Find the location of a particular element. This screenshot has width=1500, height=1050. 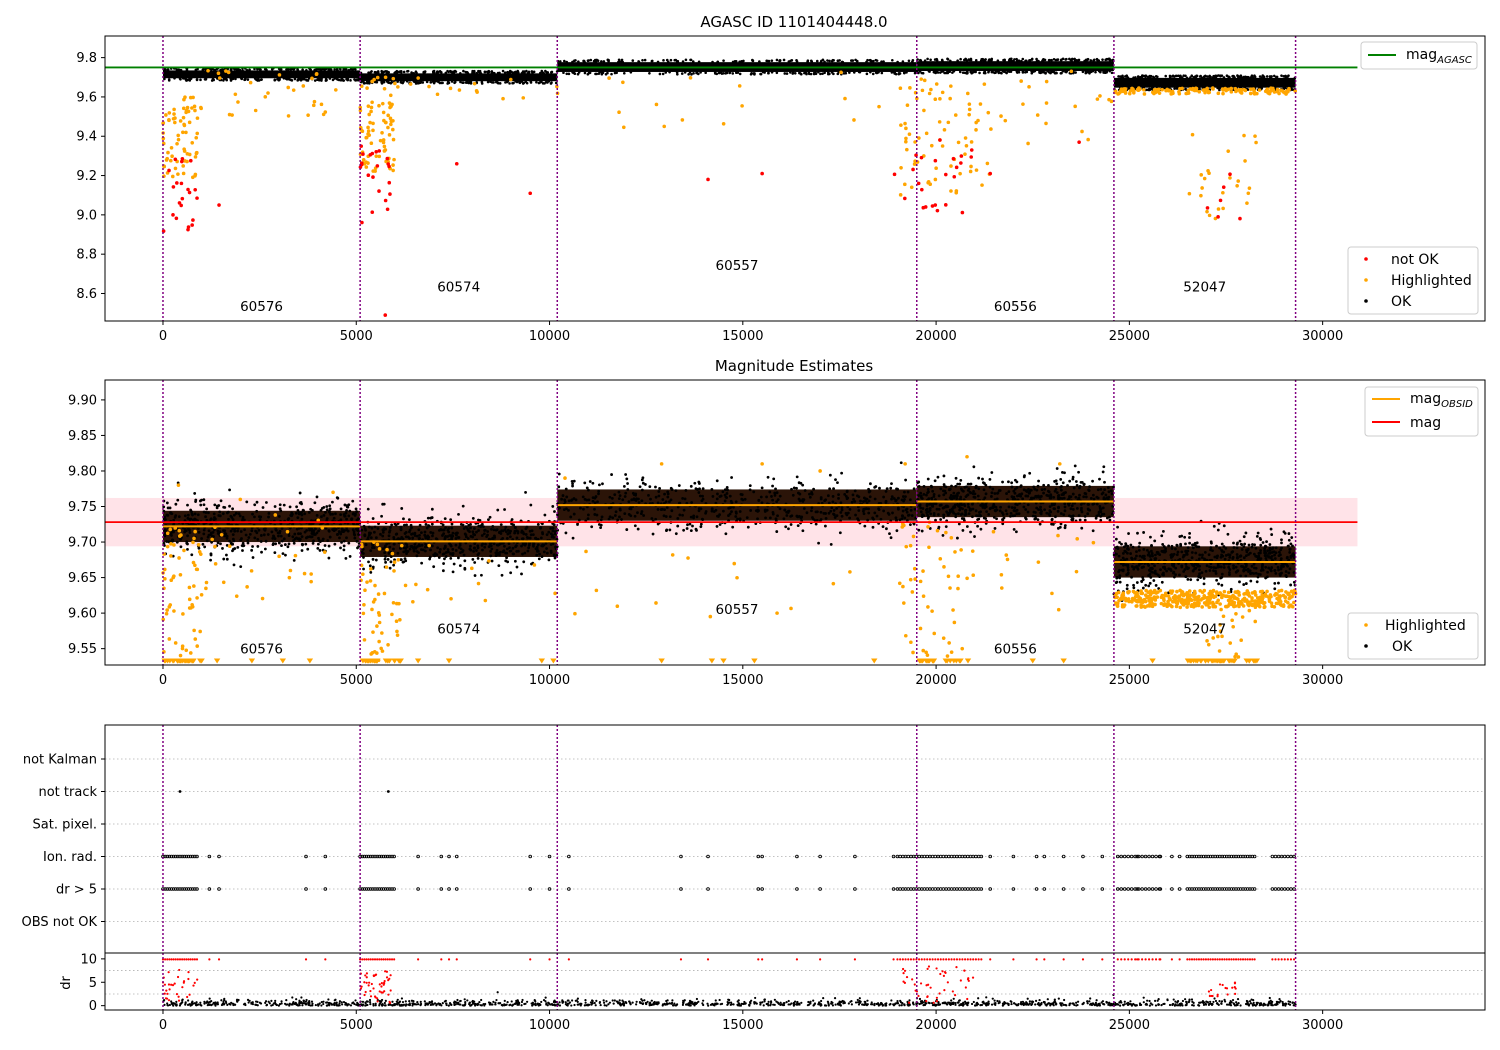

panel1-legend-top: magAGASC is located at coordinates (1419, 55).